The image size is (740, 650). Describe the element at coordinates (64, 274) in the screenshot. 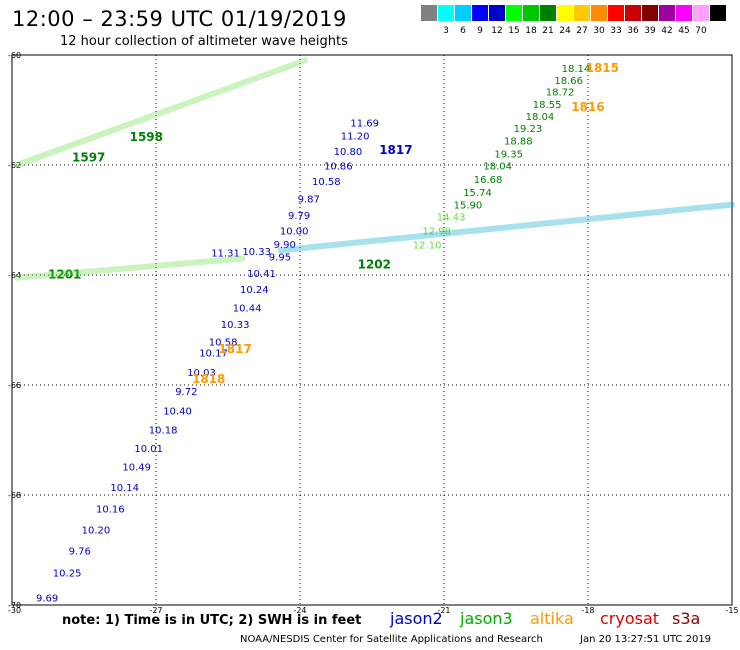

I see `pass-time-label: 1201` at that location.